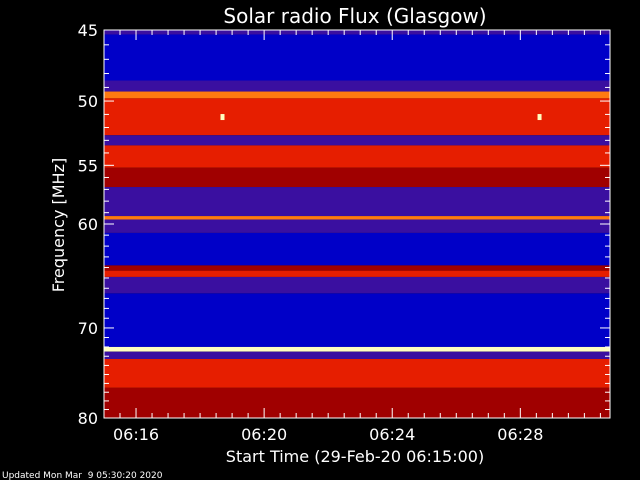 This screenshot has height=480, width=640. What do you see at coordinates (520, 434) in the screenshot?
I see `x-tick-label: 06:28` at bounding box center [520, 434].